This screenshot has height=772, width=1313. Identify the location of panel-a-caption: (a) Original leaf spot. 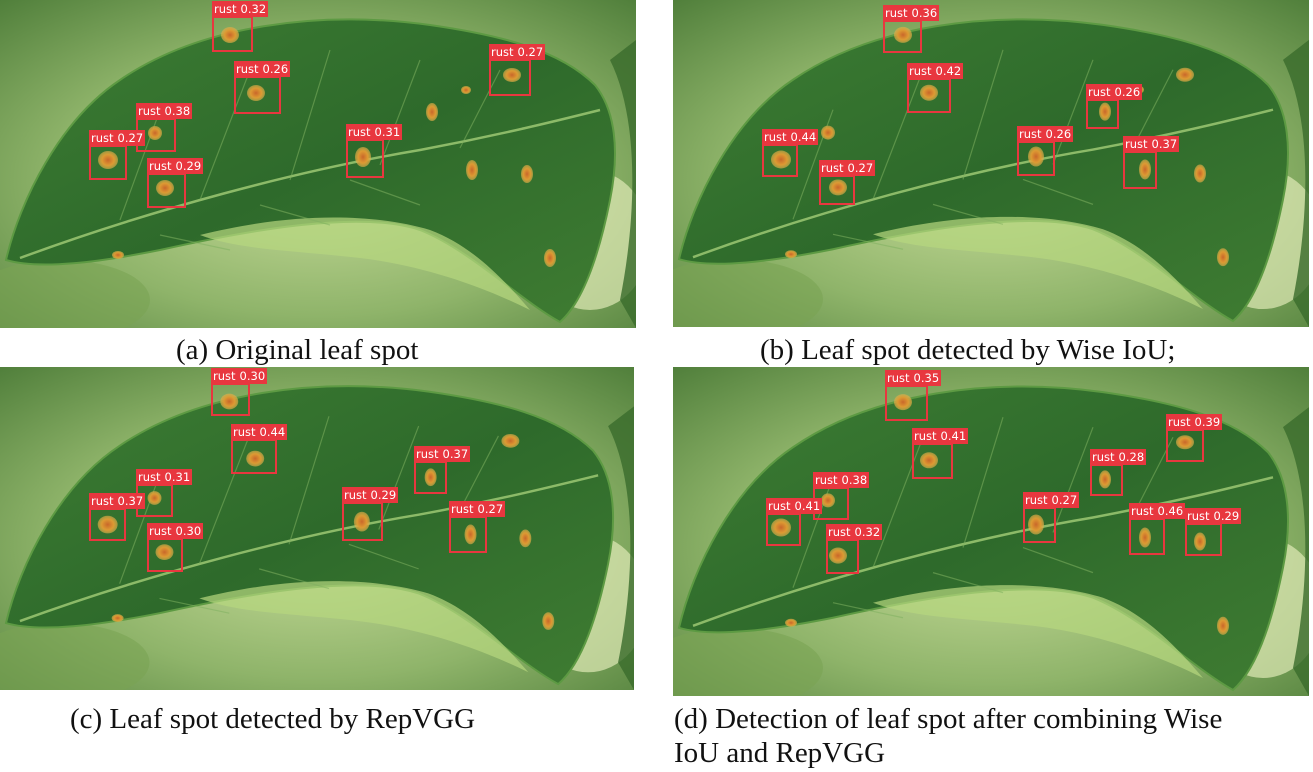
(297, 350).